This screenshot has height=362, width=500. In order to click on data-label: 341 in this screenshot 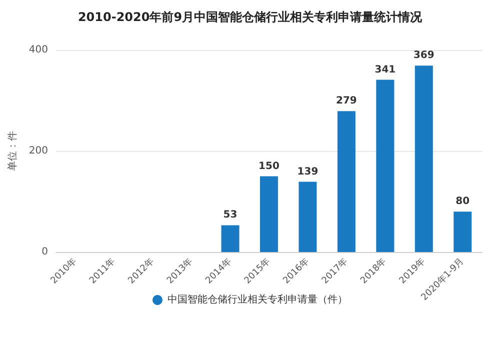, I will do `click(385, 70)`.